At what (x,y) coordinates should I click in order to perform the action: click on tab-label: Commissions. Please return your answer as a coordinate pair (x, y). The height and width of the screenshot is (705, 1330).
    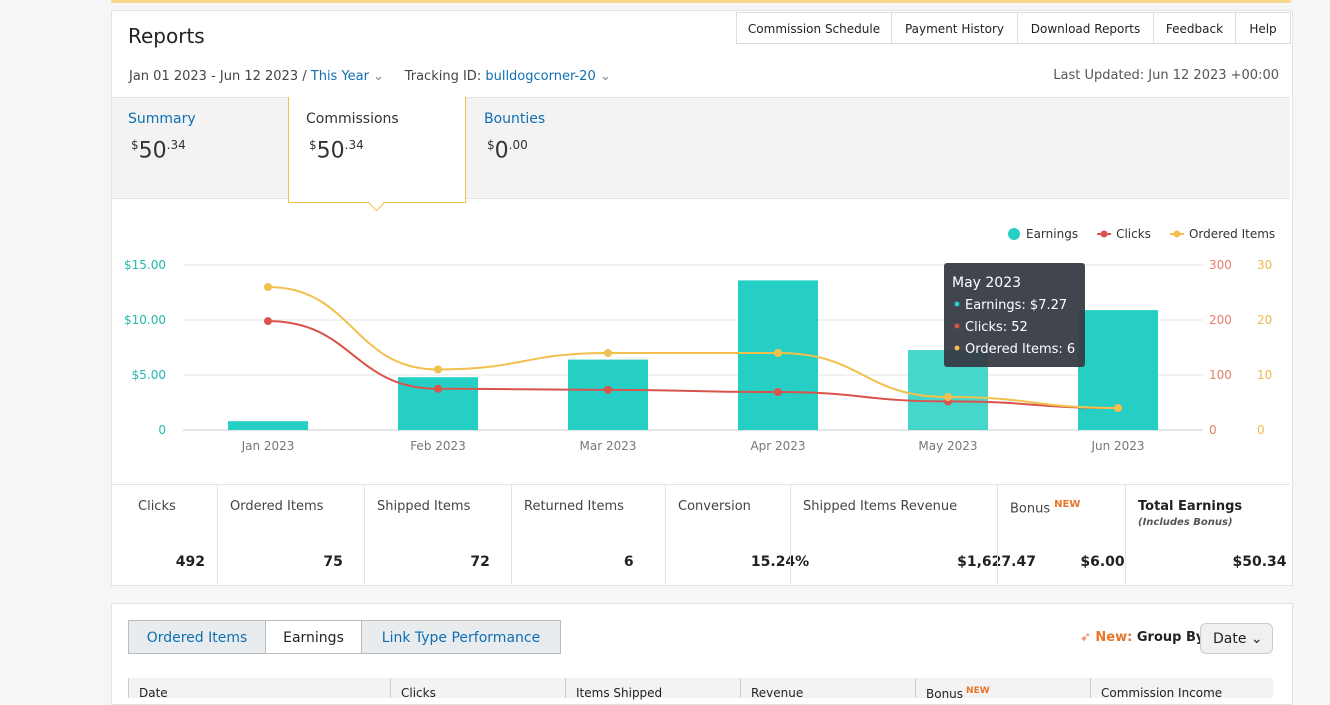
    Looking at the image, I should click on (352, 119).